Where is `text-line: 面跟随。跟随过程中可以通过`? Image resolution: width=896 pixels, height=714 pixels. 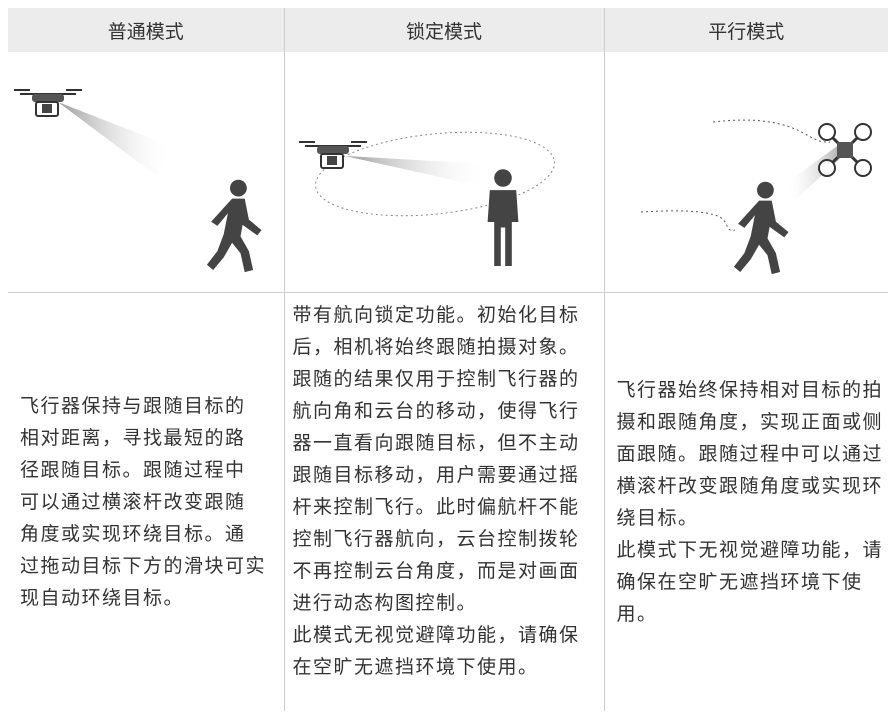
text-line: 面跟随。跟随过程中可以通过 is located at coordinates (750, 454).